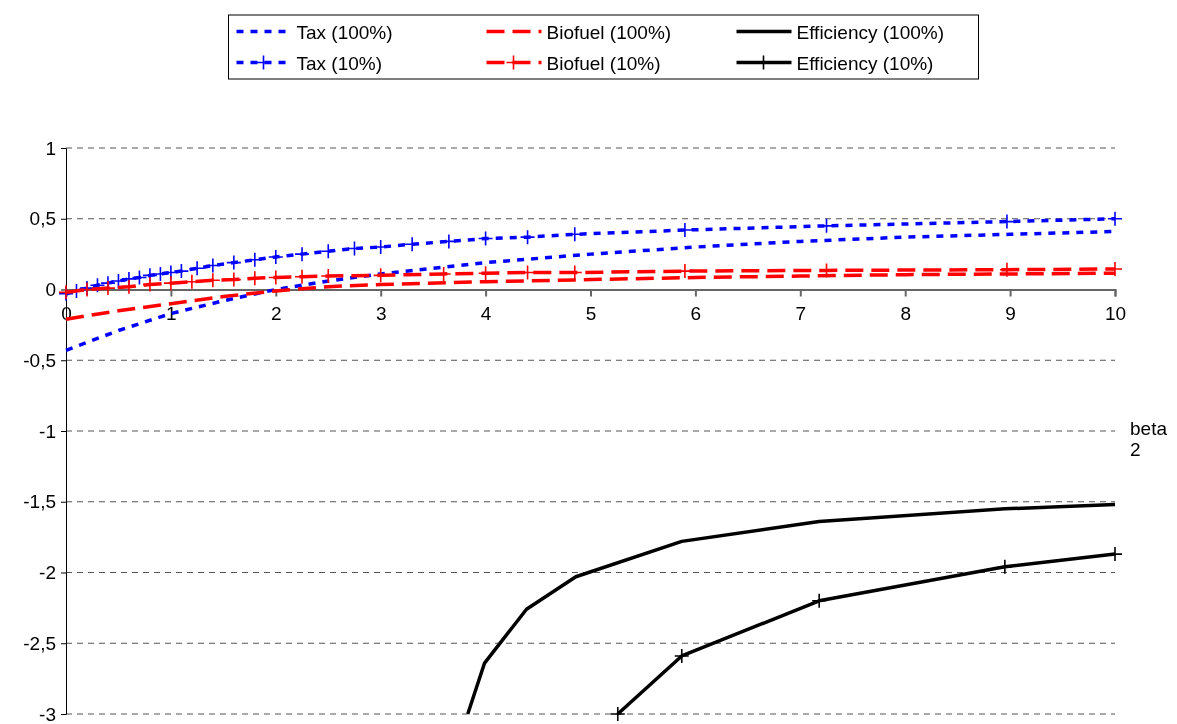 The width and height of the screenshot is (1177, 724). What do you see at coordinates (171, 314) in the screenshot?
I see `x-tick-label: 1` at bounding box center [171, 314].